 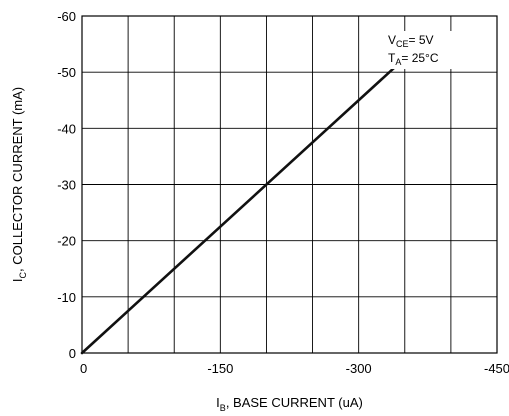 What do you see at coordinates (294, 368) in the screenshot?
I see `x-tick-labels: 0 -150 -300 -450` at bounding box center [294, 368].